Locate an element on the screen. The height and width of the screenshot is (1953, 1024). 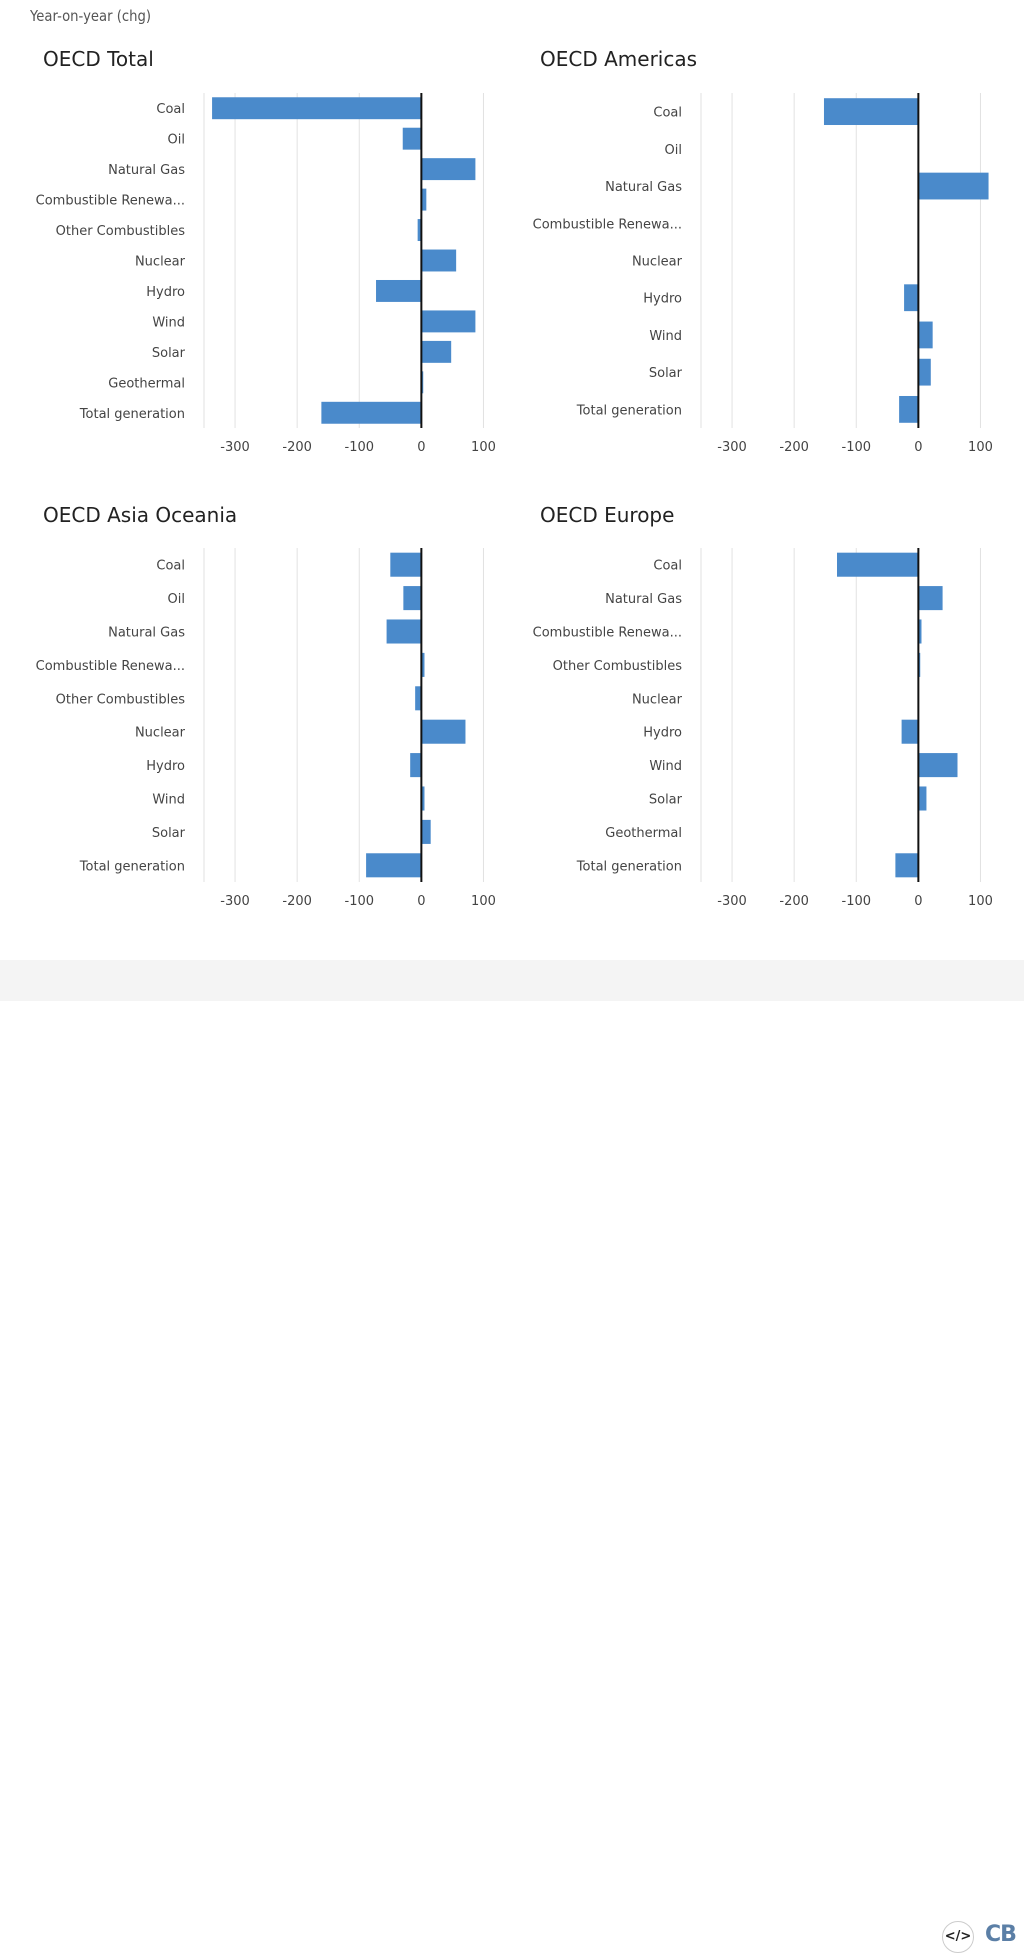
y-axis-caption: Year-on-year (chg) is located at coordinates (91, 16).